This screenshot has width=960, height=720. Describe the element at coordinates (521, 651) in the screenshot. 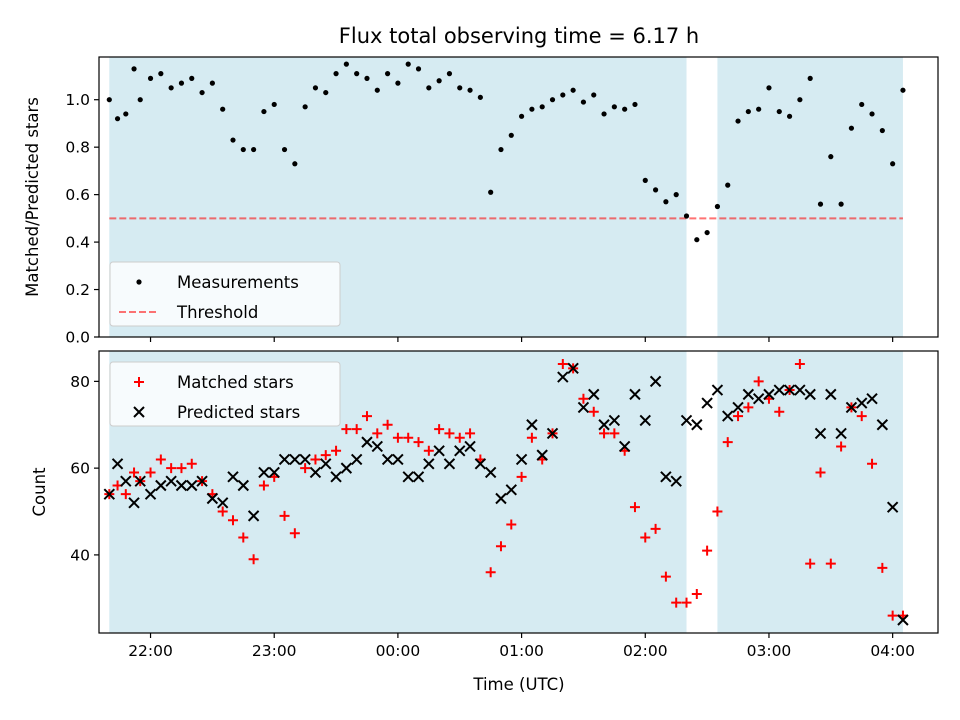

I see `x-tick-label: 01:00` at that location.